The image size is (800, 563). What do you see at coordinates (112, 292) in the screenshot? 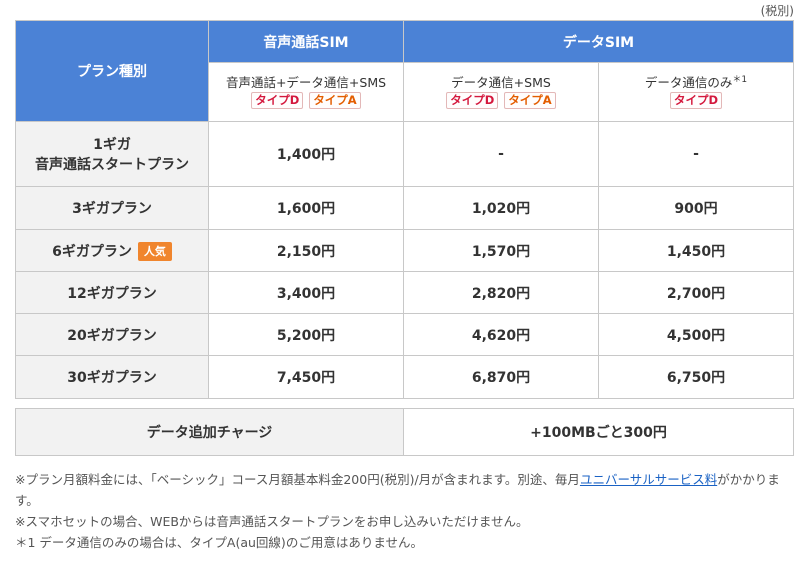
I see `plan-name: 12ギガプラン` at bounding box center [112, 292].